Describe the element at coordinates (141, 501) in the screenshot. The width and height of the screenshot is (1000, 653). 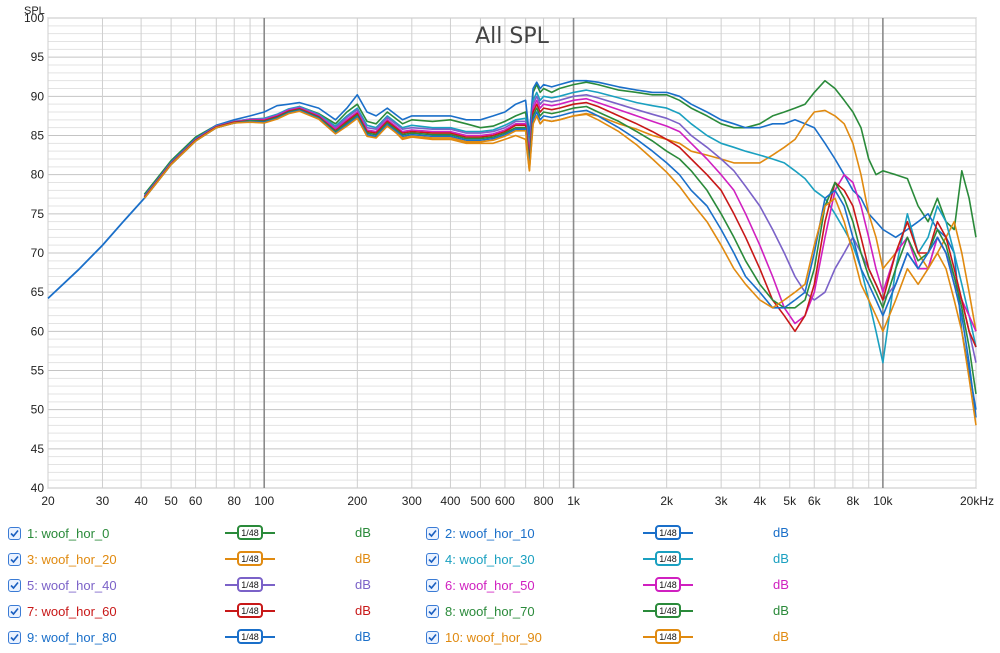
I see `x-tick-label: 40` at that location.